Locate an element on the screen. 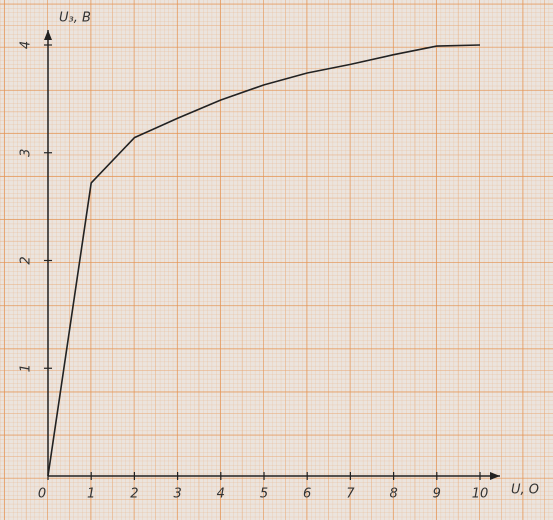 The width and height of the screenshot is (553, 520). x-tick-label: 6 is located at coordinates (307, 494).